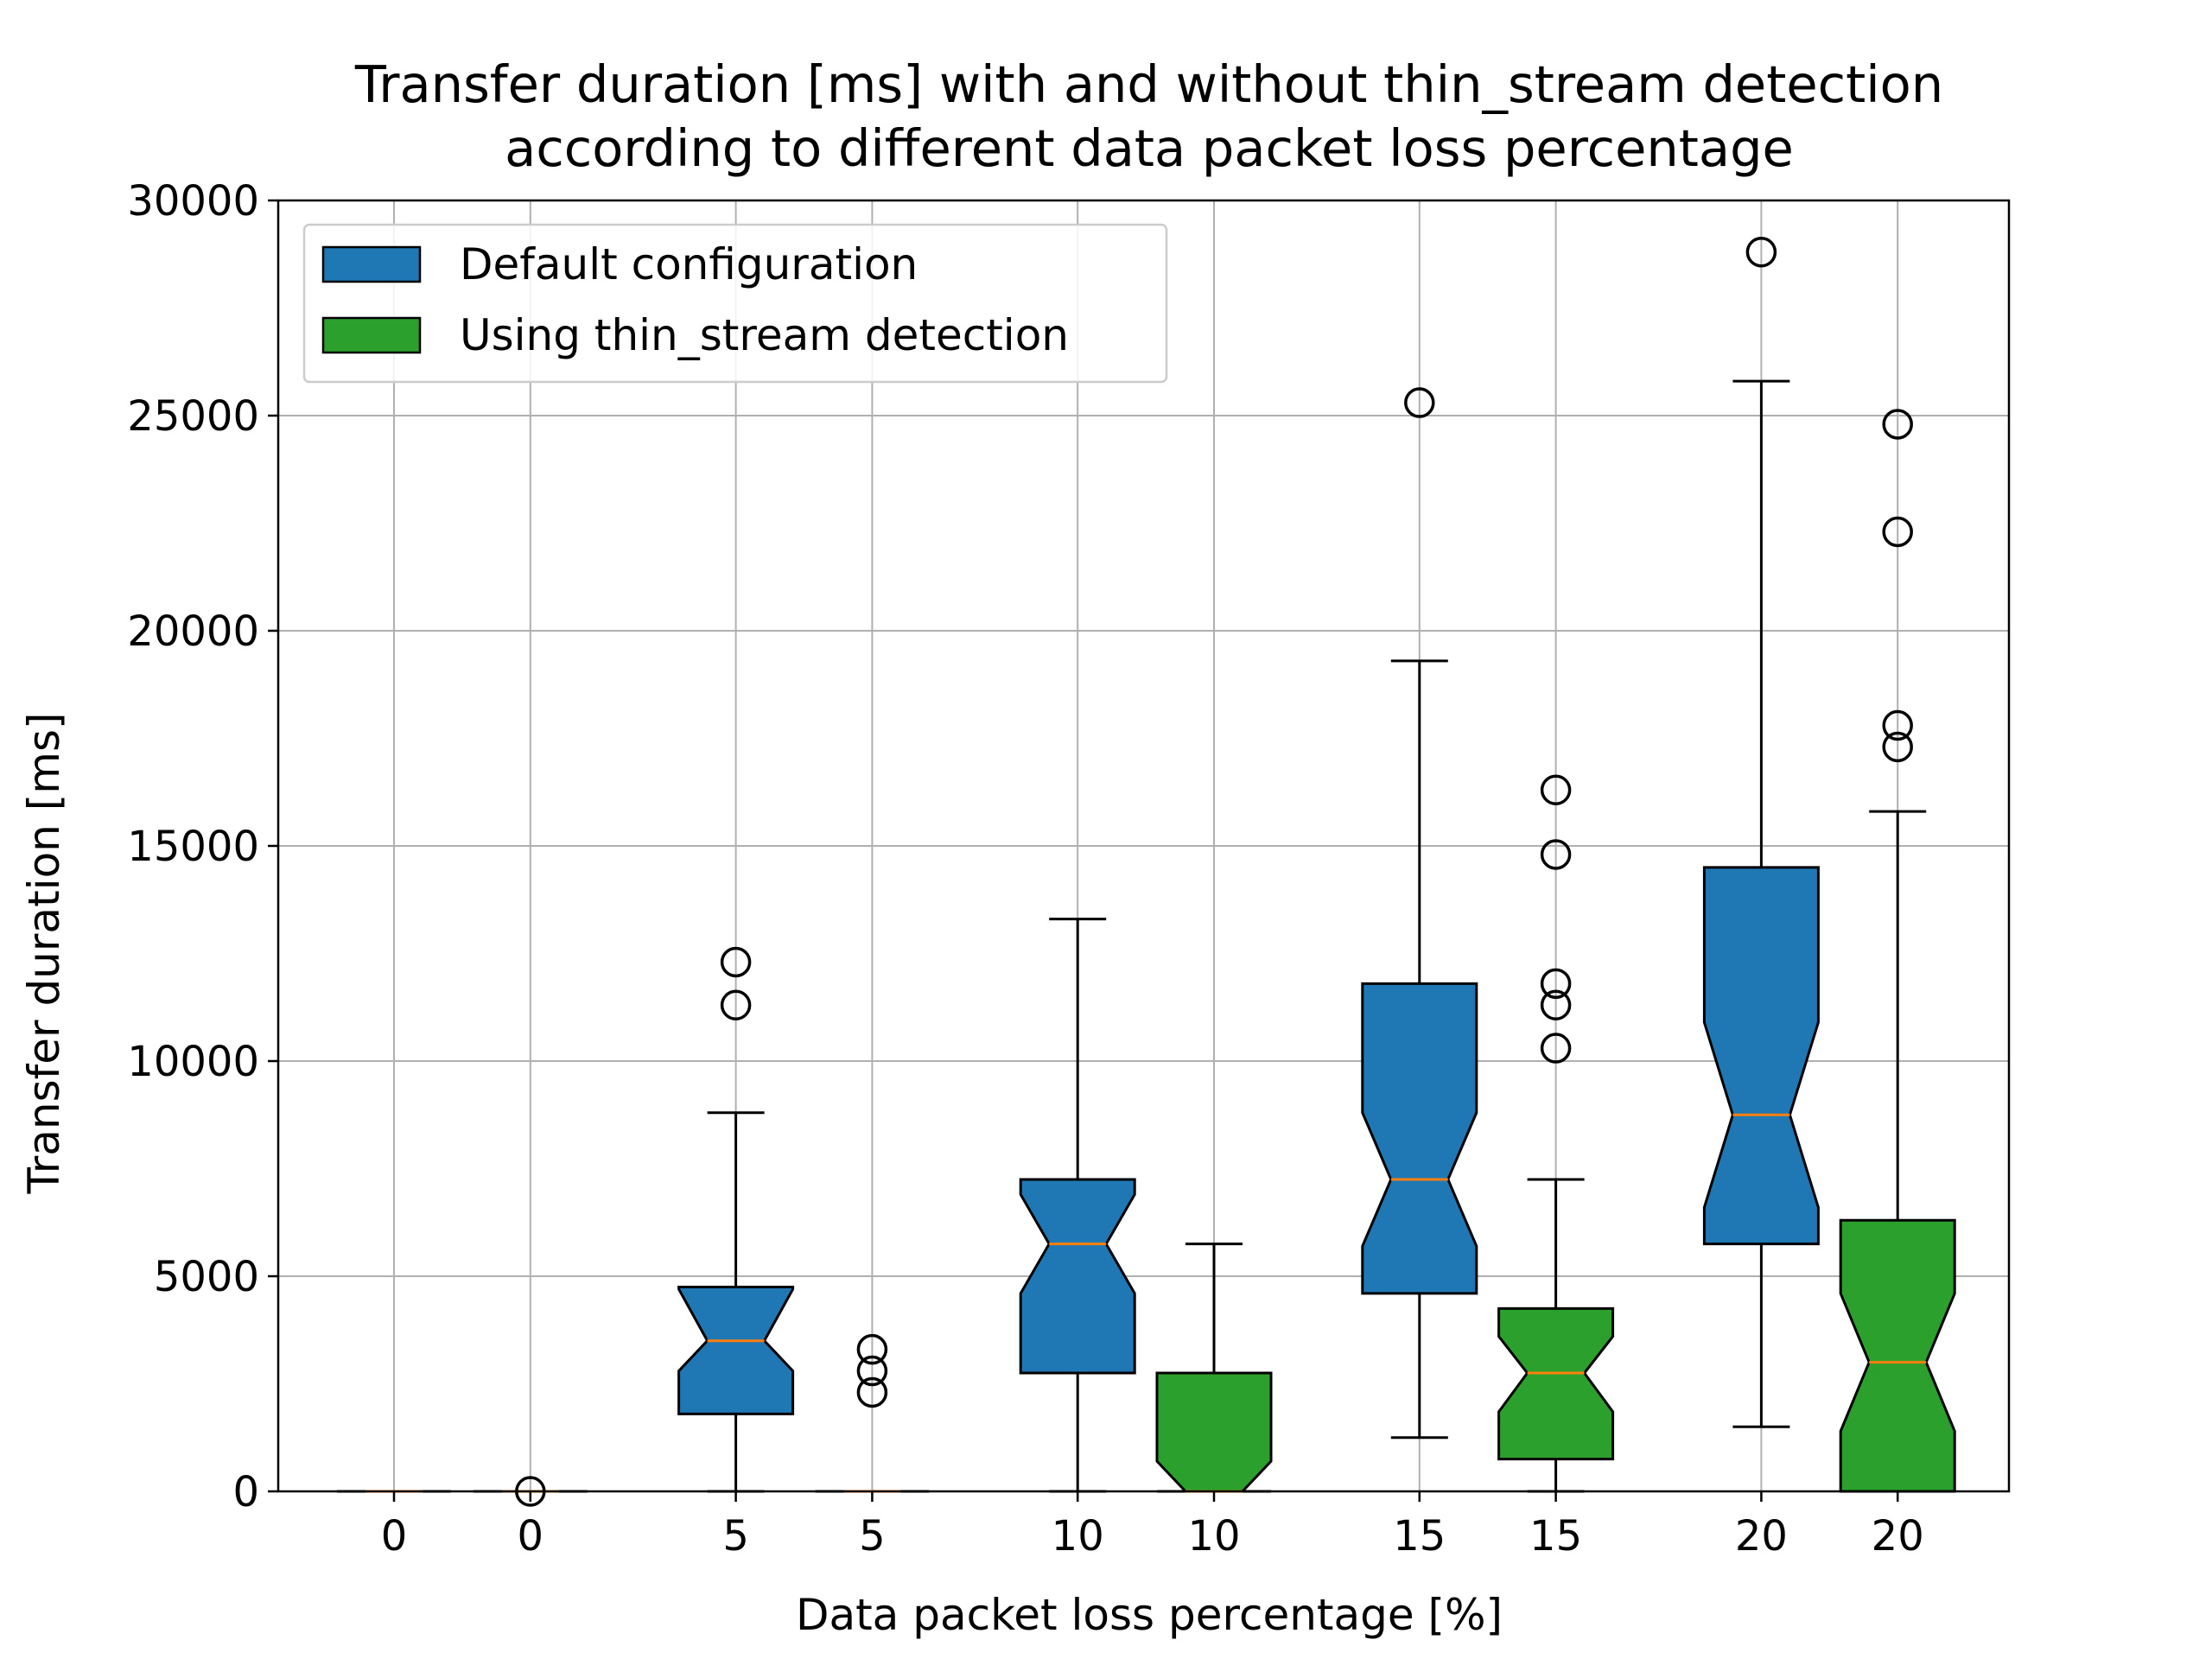 The width and height of the screenshot is (2212, 1659). What do you see at coordinates (371, 335) in the screenshot?
I see `legend-swatch-thin-stream` at bounding box center [371, 335].